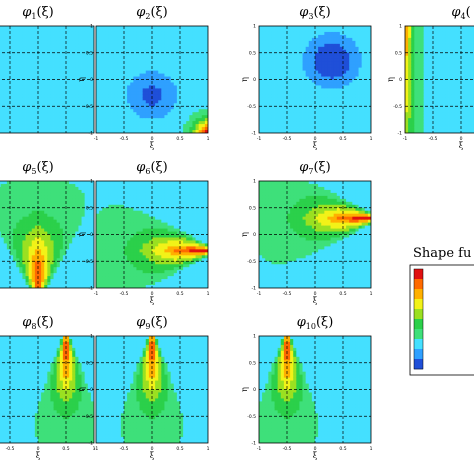 The height and width of the screenshot is (474, 474). Describe the element at coordinates (251, 107) in the screenshot. I see `y-tick-label: -0.5` at that location.